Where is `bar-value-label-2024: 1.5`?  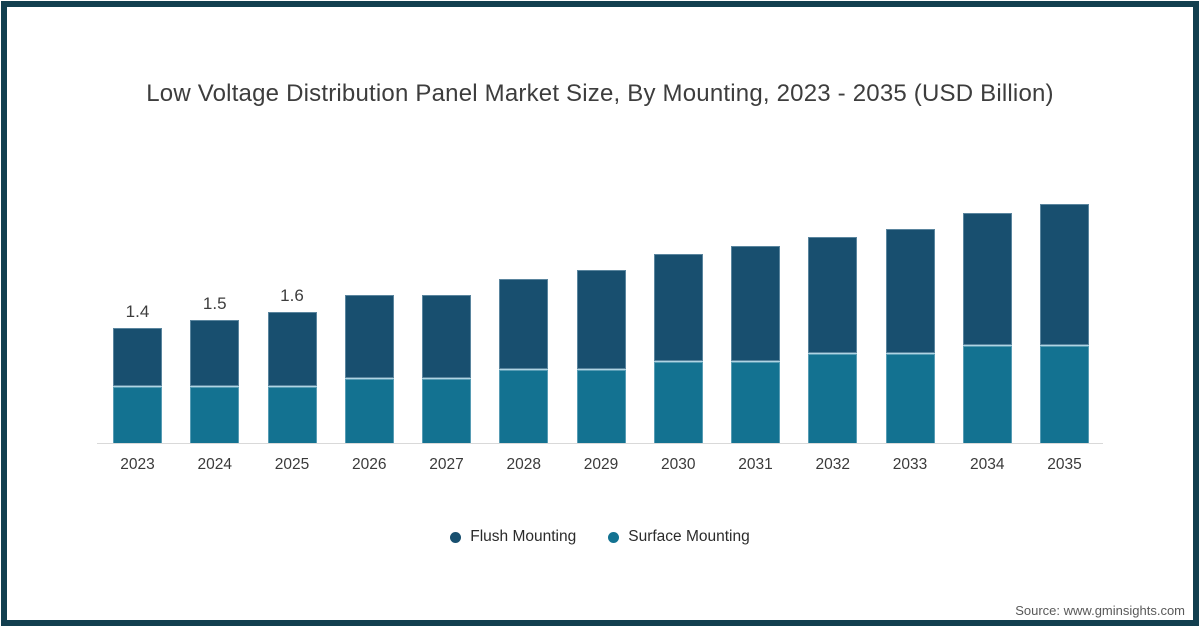
bar-value-label-2024: 1.5 is located at coordinates (214, 303).